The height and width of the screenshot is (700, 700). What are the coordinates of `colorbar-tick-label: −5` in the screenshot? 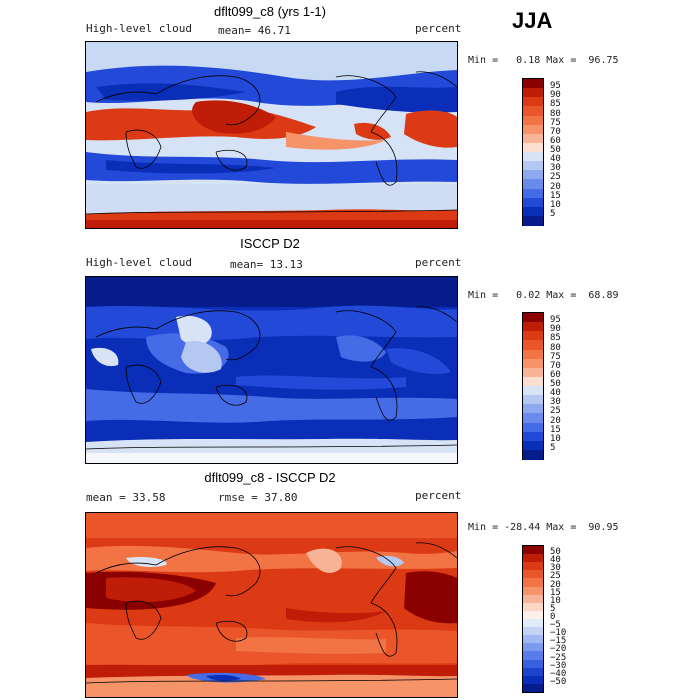 It's located at (555, 625).